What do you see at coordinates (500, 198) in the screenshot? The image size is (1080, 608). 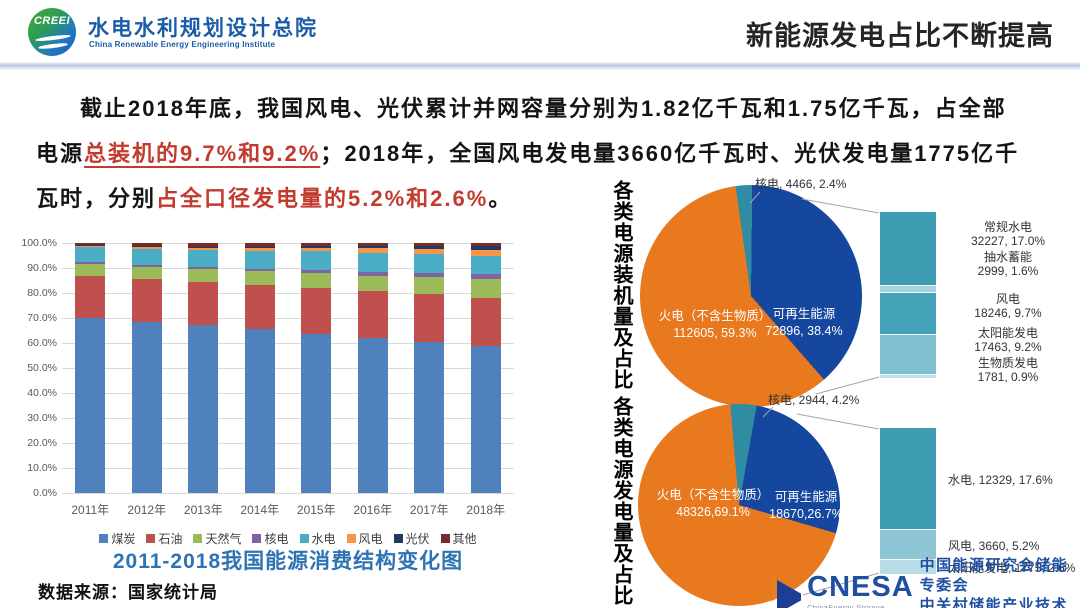 I see `para-line3-post: 。` at bounding box center [500, 198].